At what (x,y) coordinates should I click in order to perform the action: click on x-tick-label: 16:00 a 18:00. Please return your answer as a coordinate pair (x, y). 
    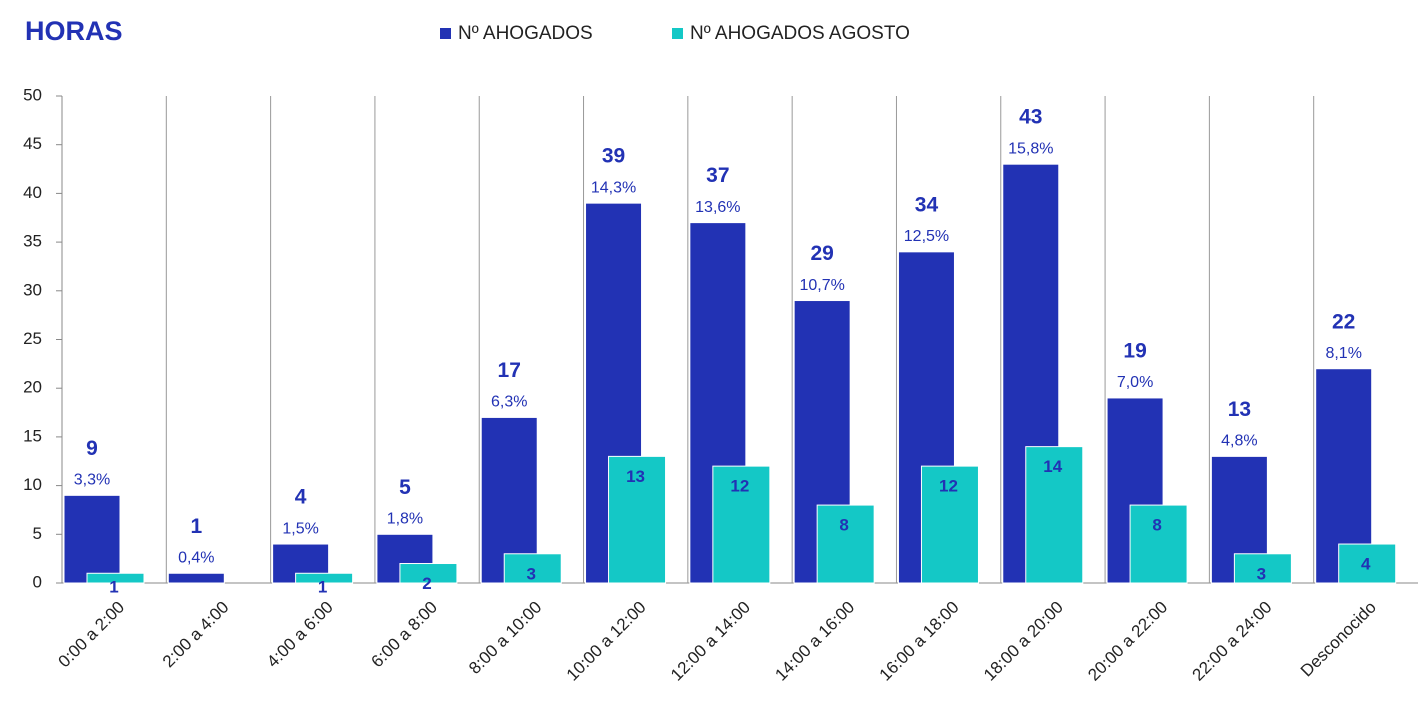
    Looking at the image, I should click on (919, 641).